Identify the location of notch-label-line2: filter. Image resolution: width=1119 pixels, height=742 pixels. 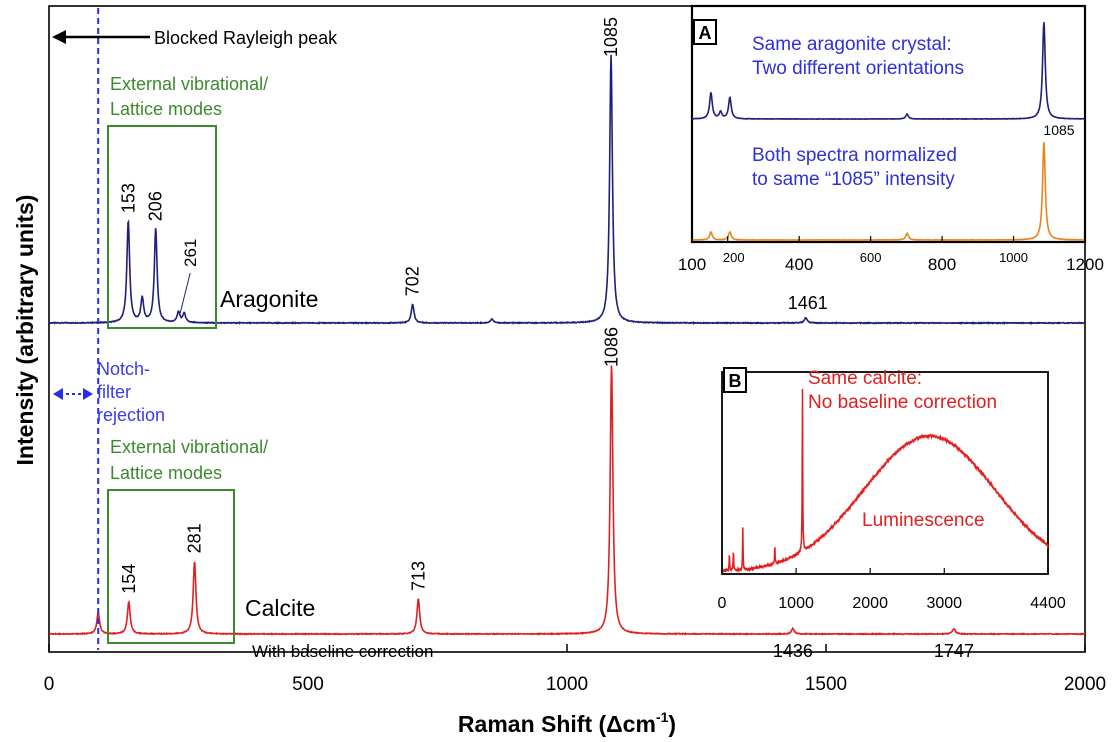
(114, 392).